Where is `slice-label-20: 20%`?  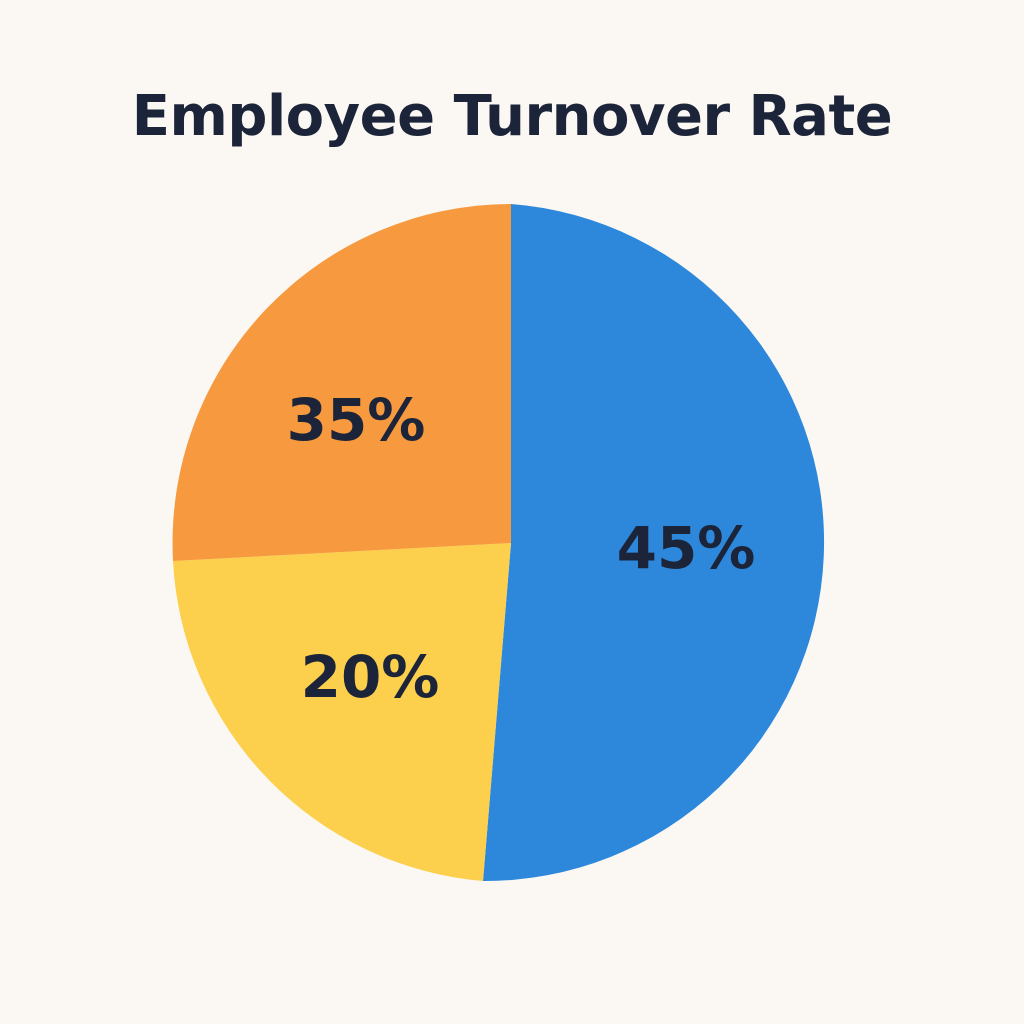 slice-label-20: 20% is located at coordinates (370, 677).